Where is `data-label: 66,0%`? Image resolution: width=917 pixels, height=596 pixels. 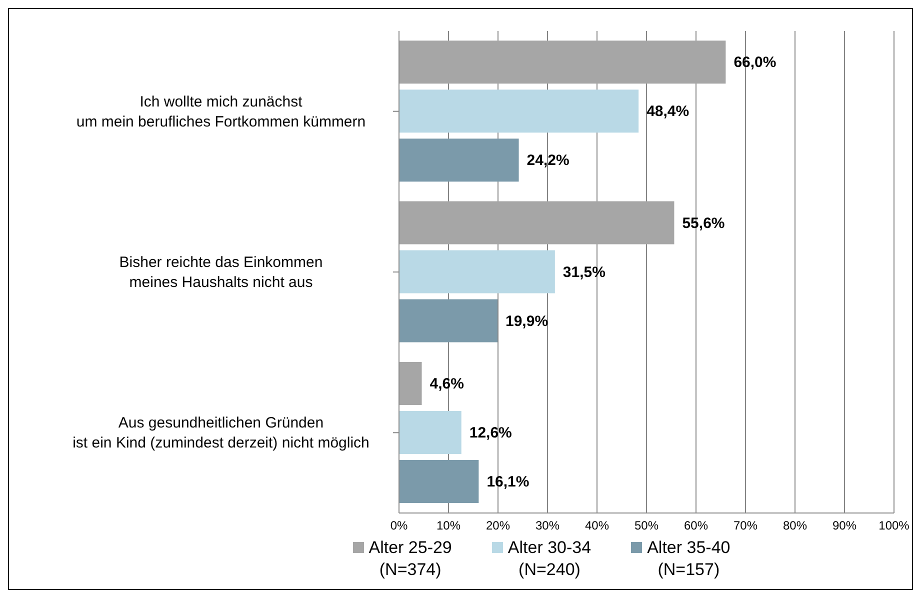 data-label: 66,0% is located at coordinates (755, 63).